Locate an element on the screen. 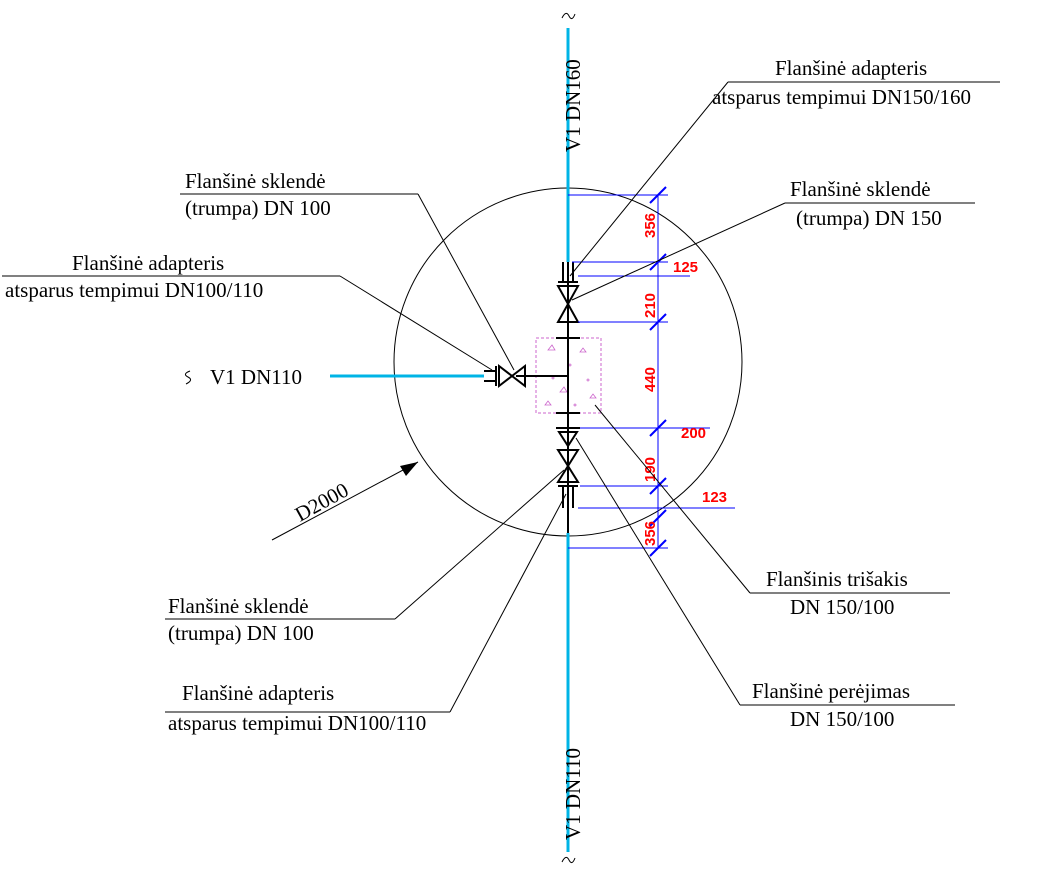  callout-reducer-l2: DN 150/100 is located at coordinates (842, 719).